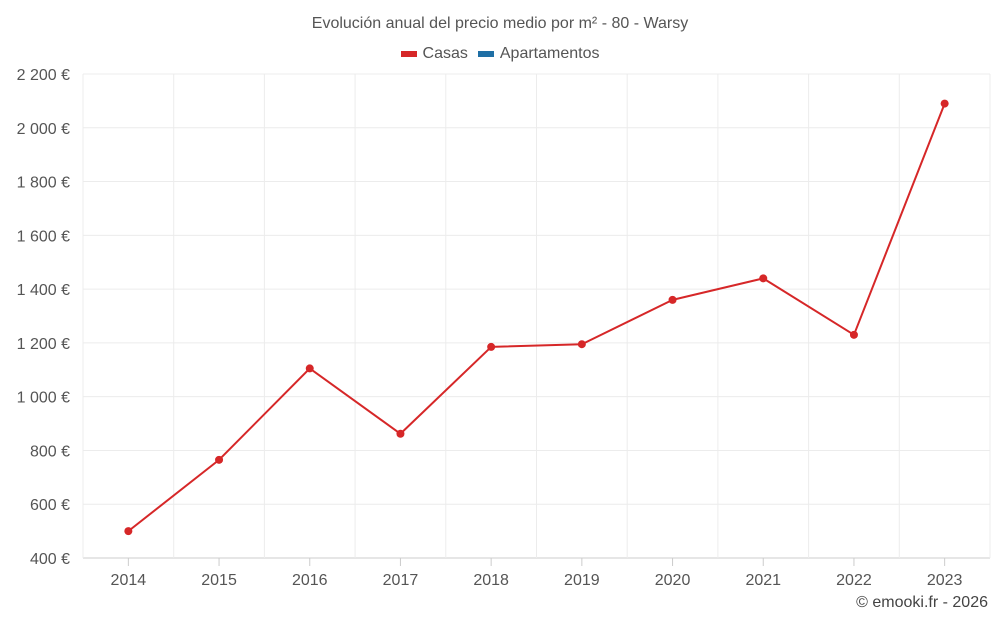 The image size is (1000, 625). Describe the element at coordinates (549, 53) in the screenshot. I see `legend-label-apartamentos: Apartamentos` at that location.